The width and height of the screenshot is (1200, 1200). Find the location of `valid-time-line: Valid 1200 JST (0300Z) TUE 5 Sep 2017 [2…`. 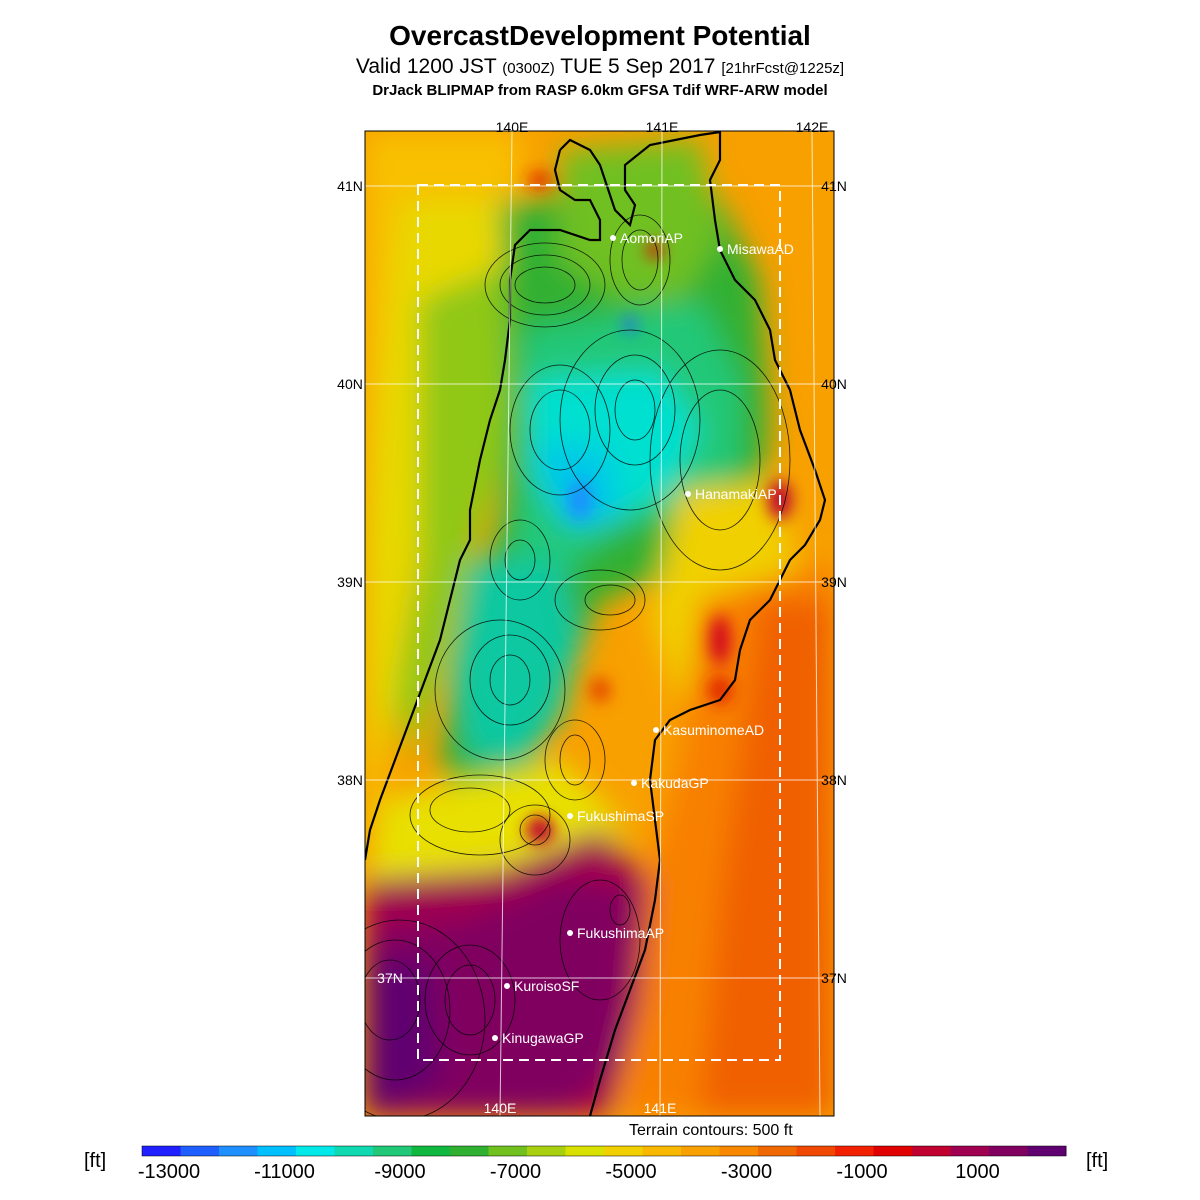

valid-time-line: Valid 1200 JST (0300Z) TUE 5 Sep 2017 [2… is located at coordinates (600, 67).